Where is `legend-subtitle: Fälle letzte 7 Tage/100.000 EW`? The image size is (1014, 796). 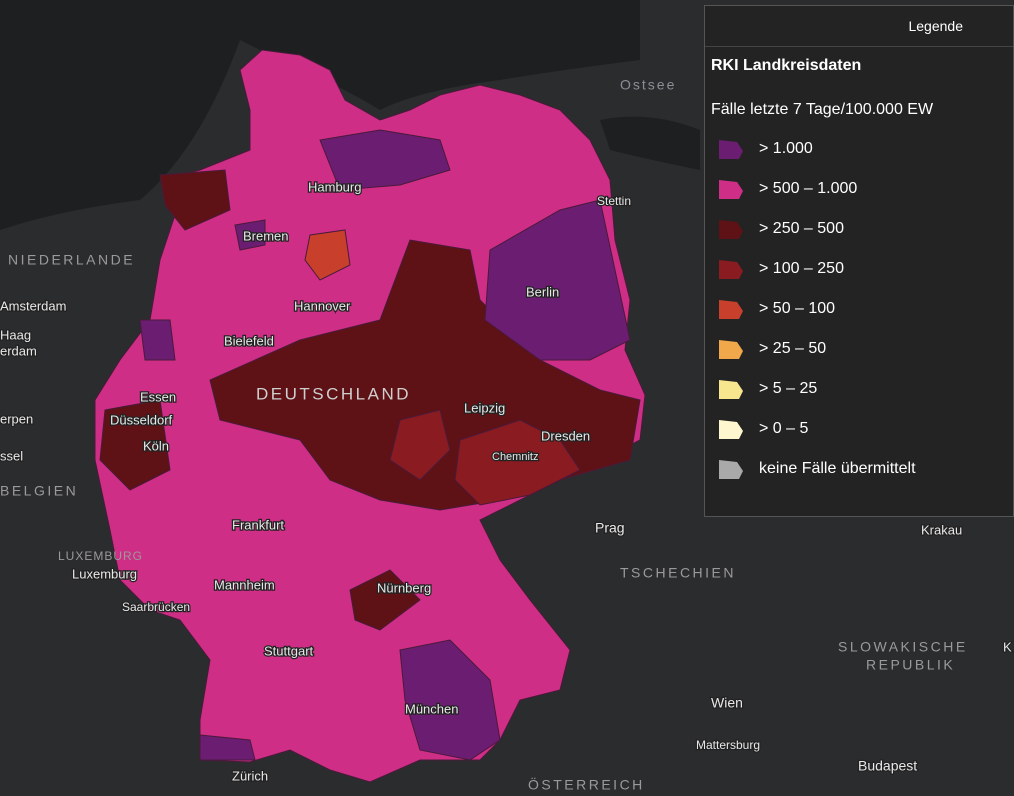 legend-subtitle: Fälle letzte 7 Tage/100.000 EW is located at coordinates (822, 109).